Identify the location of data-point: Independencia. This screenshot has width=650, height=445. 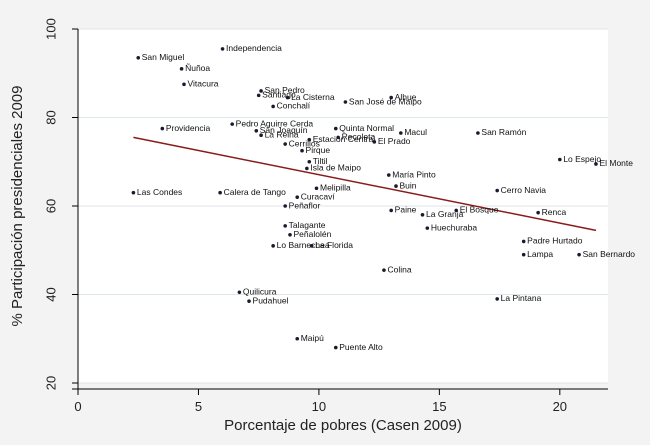
(251, 48).